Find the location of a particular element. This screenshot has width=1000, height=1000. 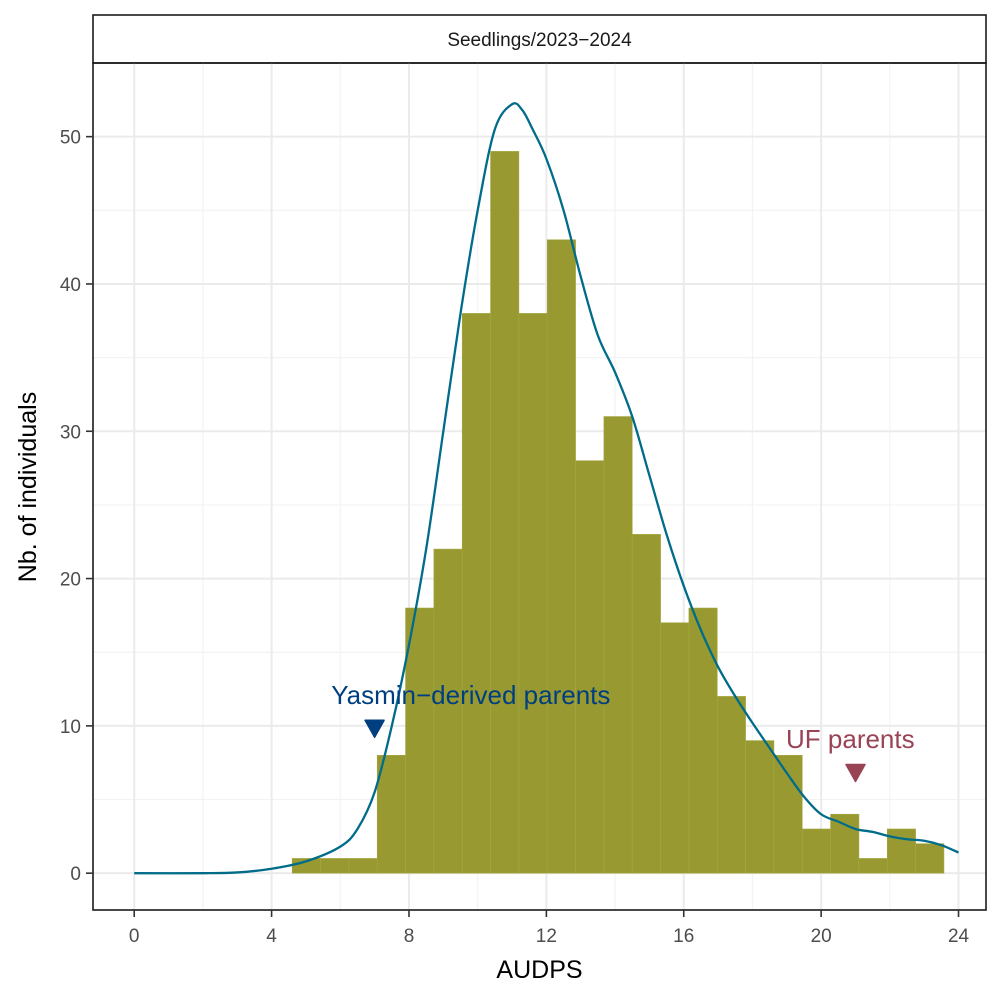

x-tick-label: 24 is located at coordinates (959, 936).